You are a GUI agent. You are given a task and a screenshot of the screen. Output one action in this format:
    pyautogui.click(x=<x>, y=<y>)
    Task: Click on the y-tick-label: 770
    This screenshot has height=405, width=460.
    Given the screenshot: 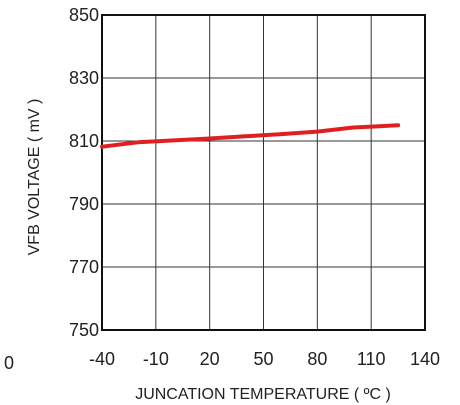 What is the action you would take?
    pyautogui.click(x=84, y=267)
    